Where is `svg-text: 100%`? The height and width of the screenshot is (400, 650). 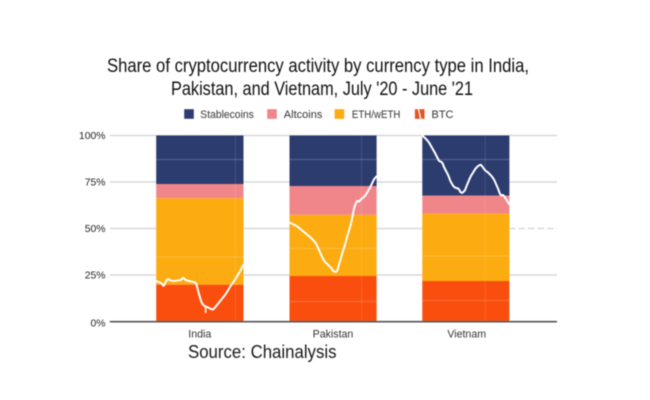
svg-text: 100% is located at coordinates (92, 136).